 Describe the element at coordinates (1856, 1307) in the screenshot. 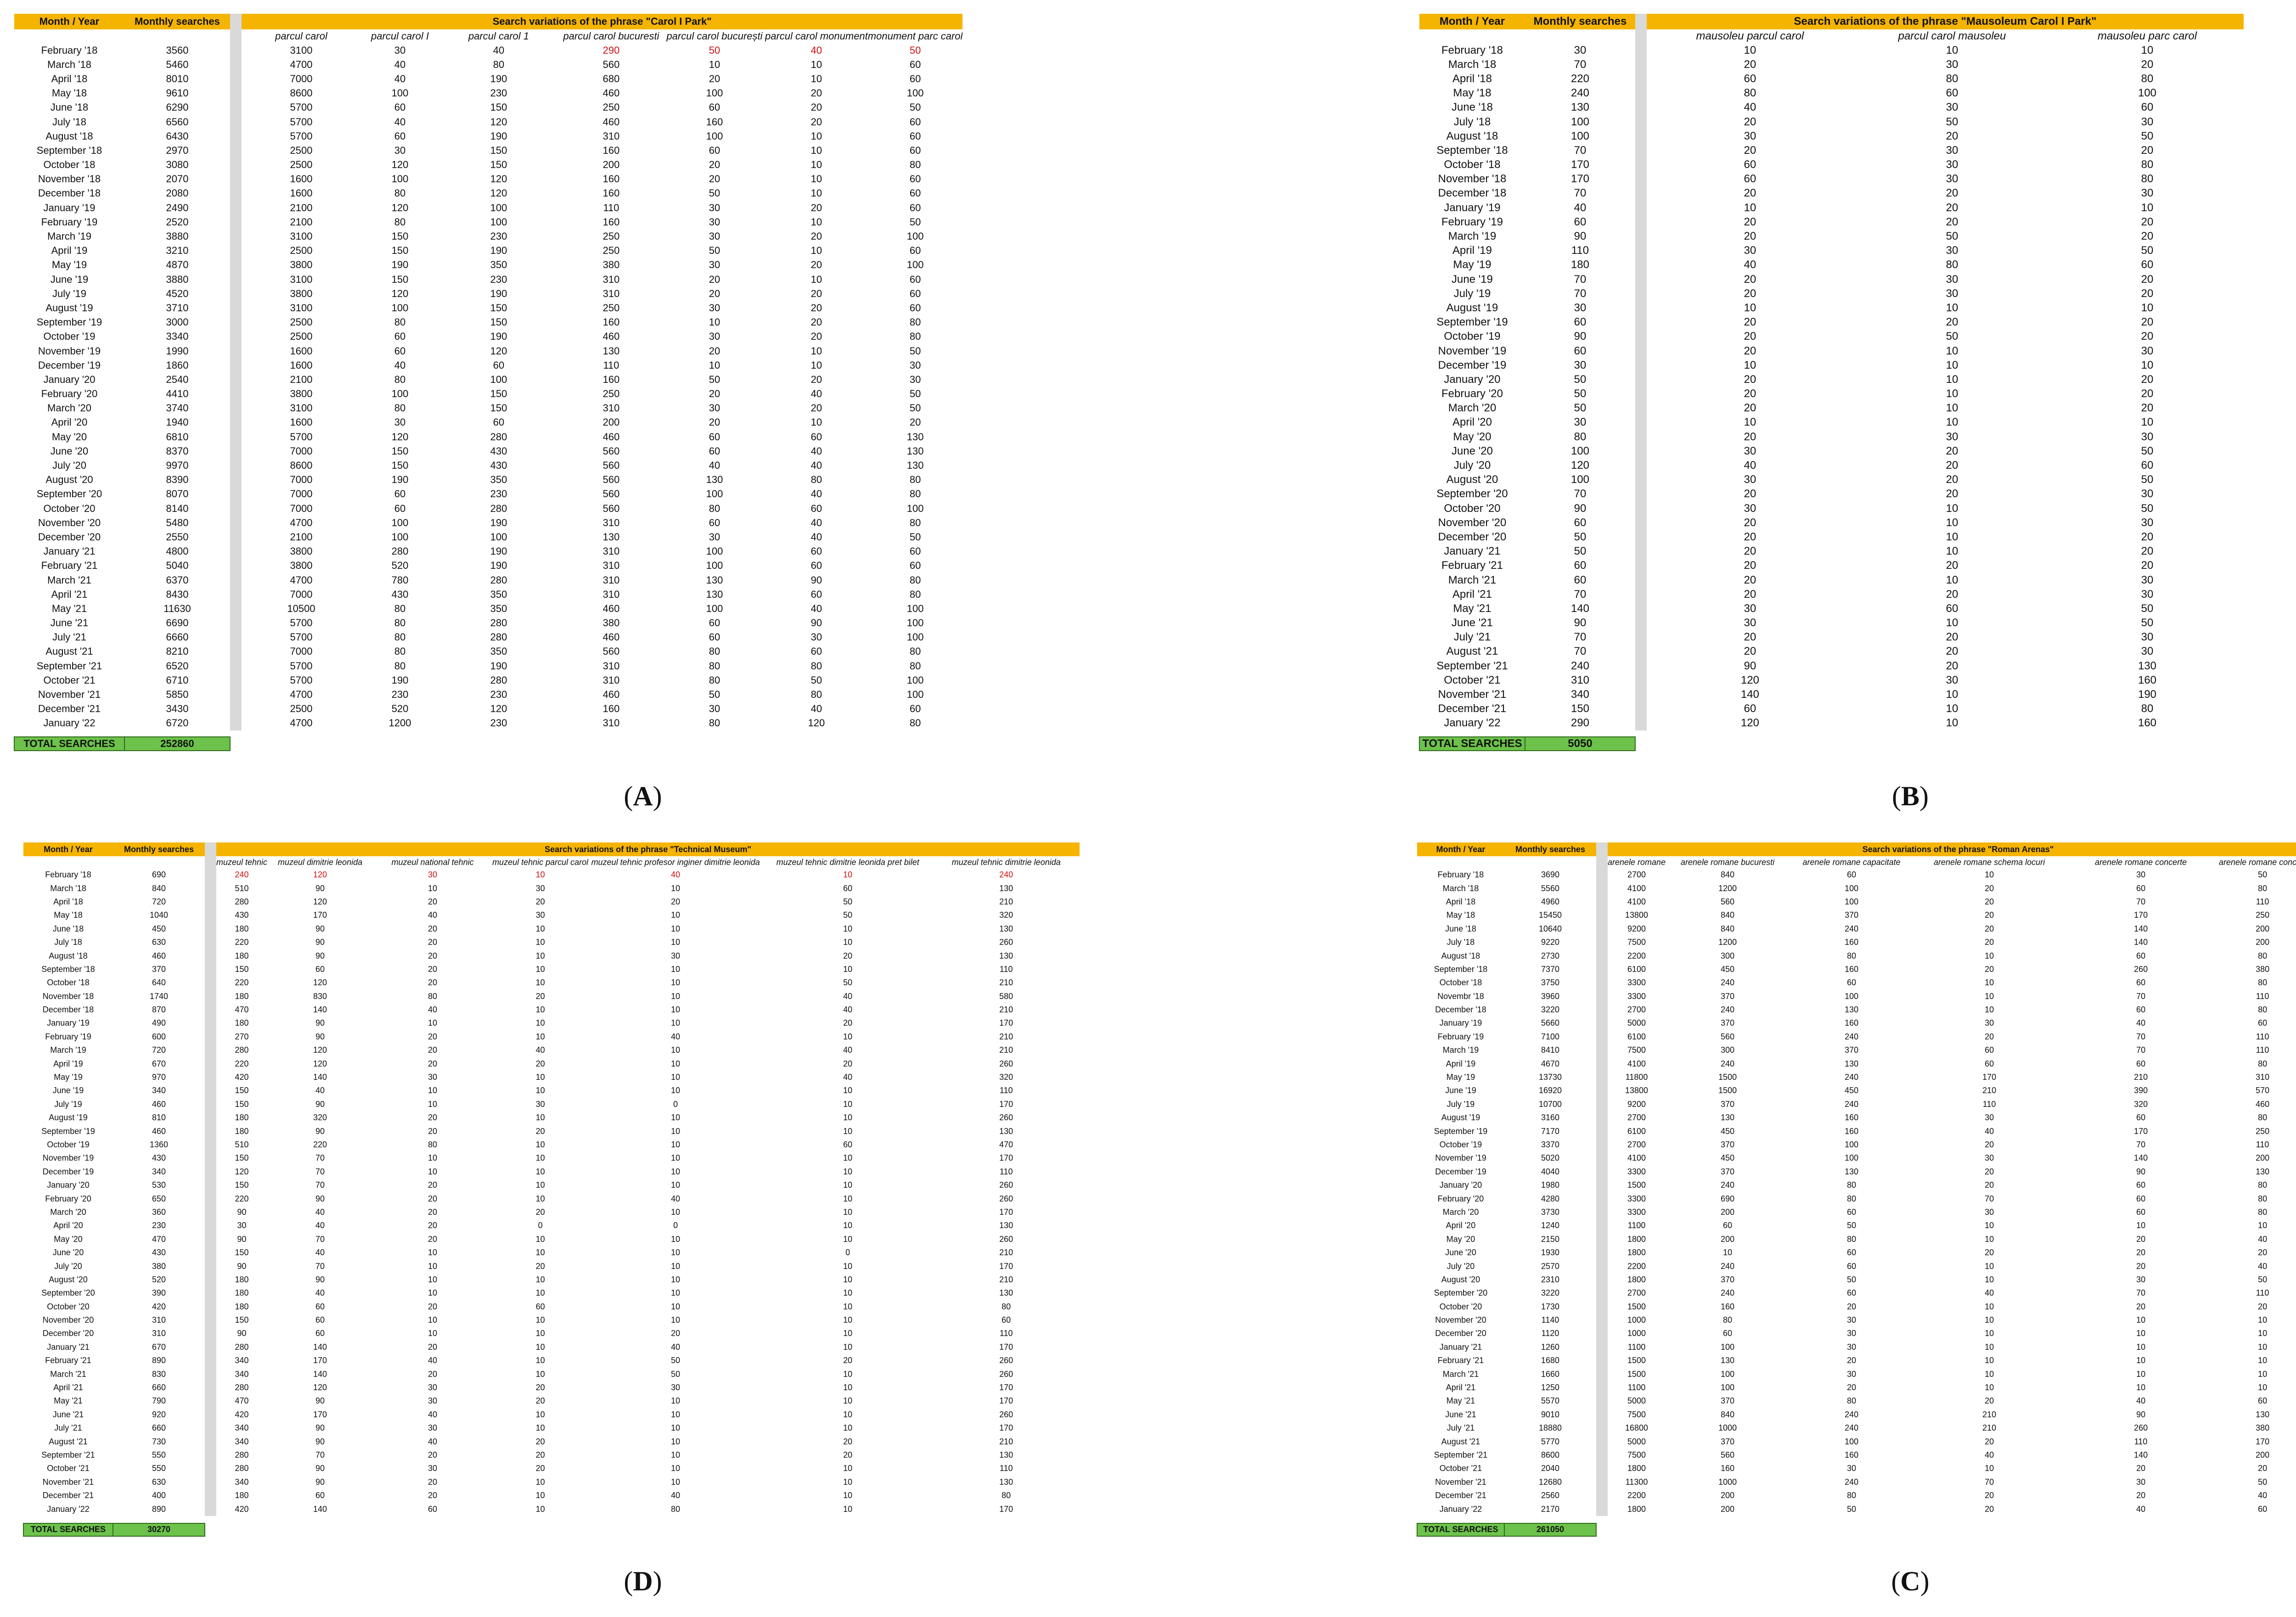

I see `table-row: October '20 1730 1500 160 20 10 20 20` at that location.